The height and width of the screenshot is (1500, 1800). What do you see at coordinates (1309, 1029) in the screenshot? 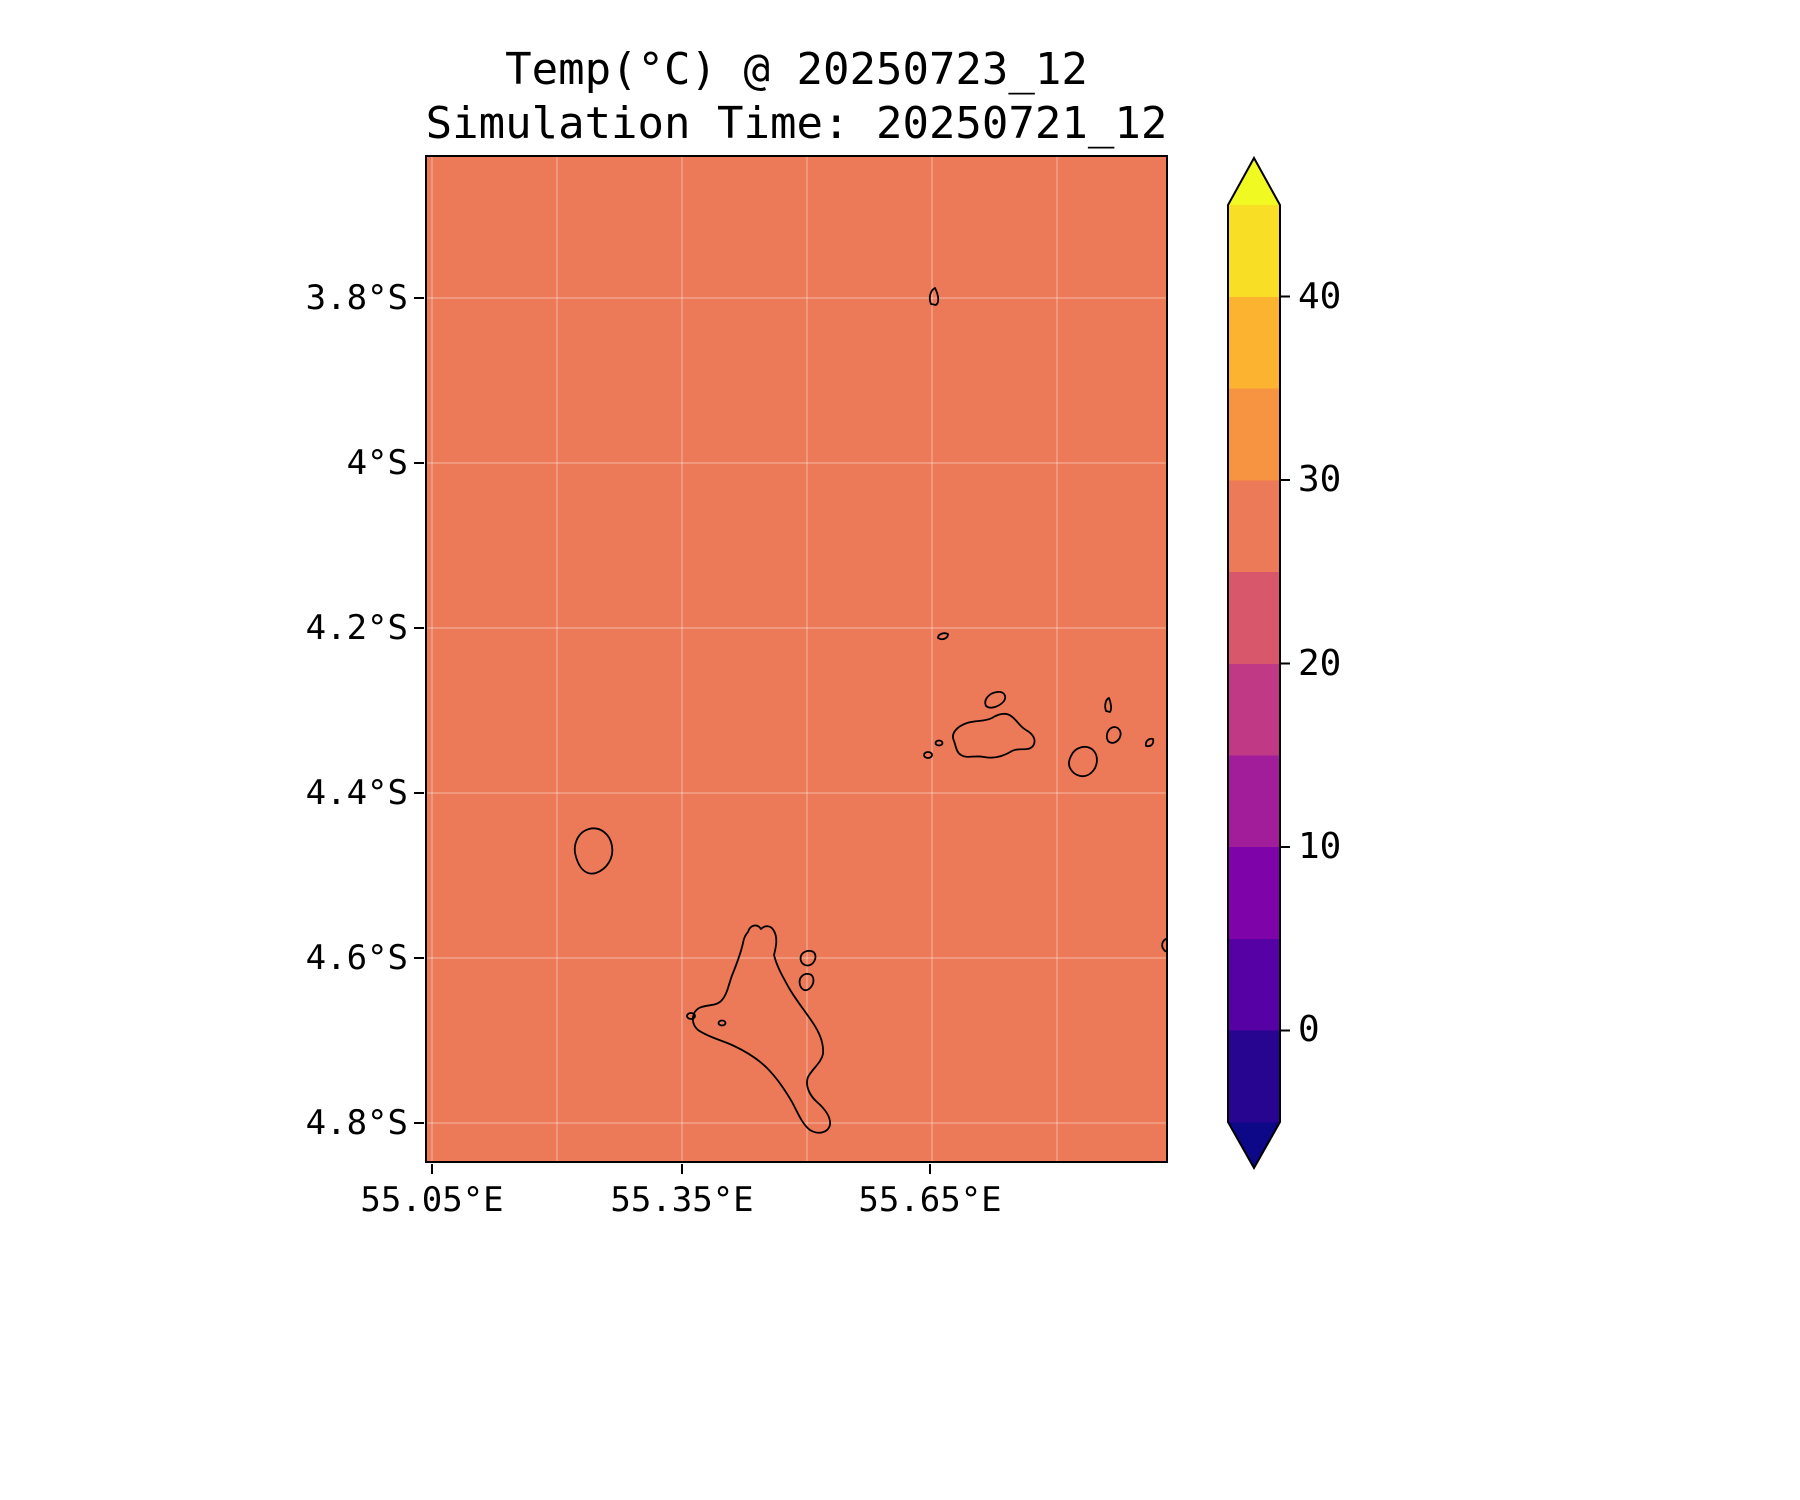
I see `colorbar-tick-label: 0` at bounding box center [1309, 1029].